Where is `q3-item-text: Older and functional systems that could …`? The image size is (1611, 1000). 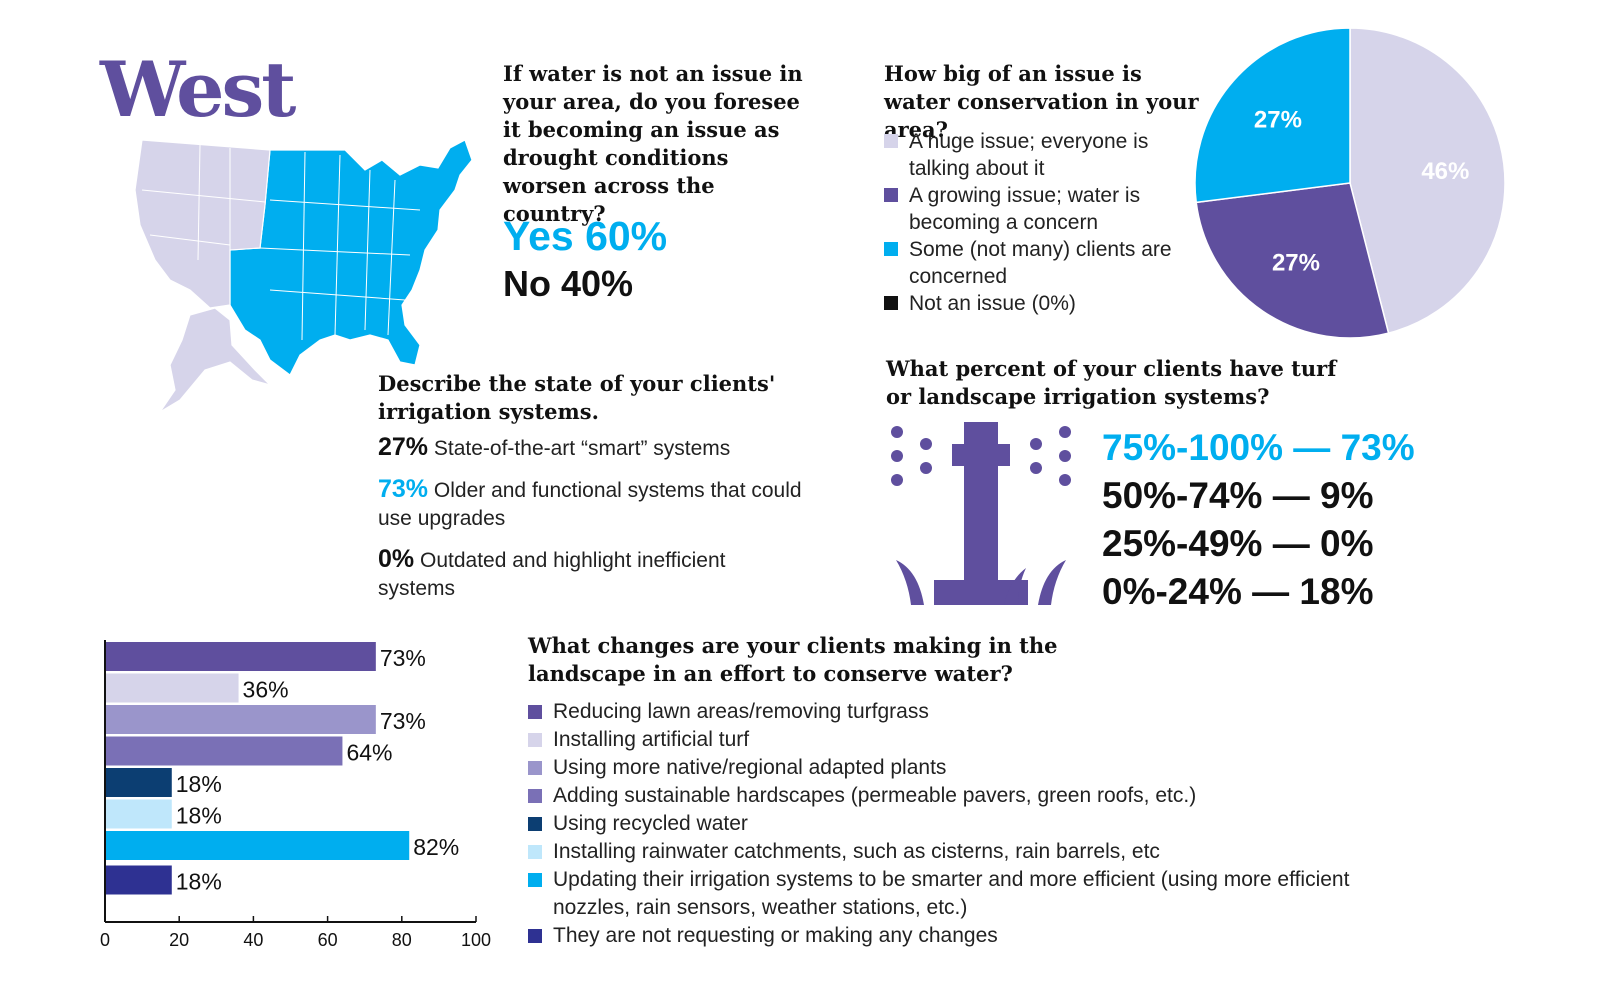 q3-item-text: Older and functional systems that could … is located at coordinates (590, 504).